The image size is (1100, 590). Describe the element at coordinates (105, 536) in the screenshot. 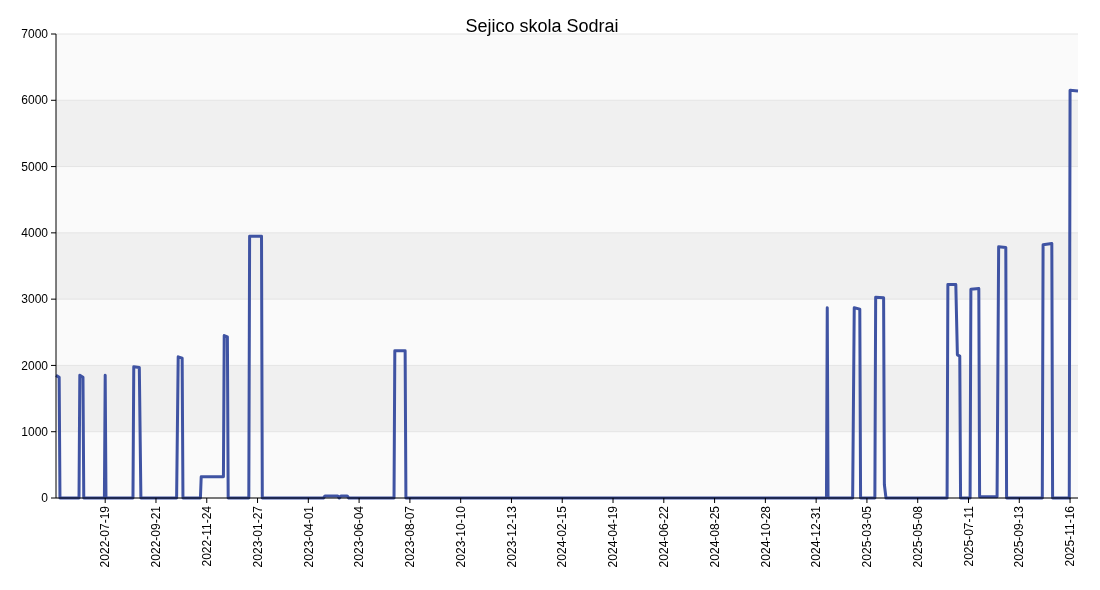

I see `x-tick-label: 2022-07-19` at that location.